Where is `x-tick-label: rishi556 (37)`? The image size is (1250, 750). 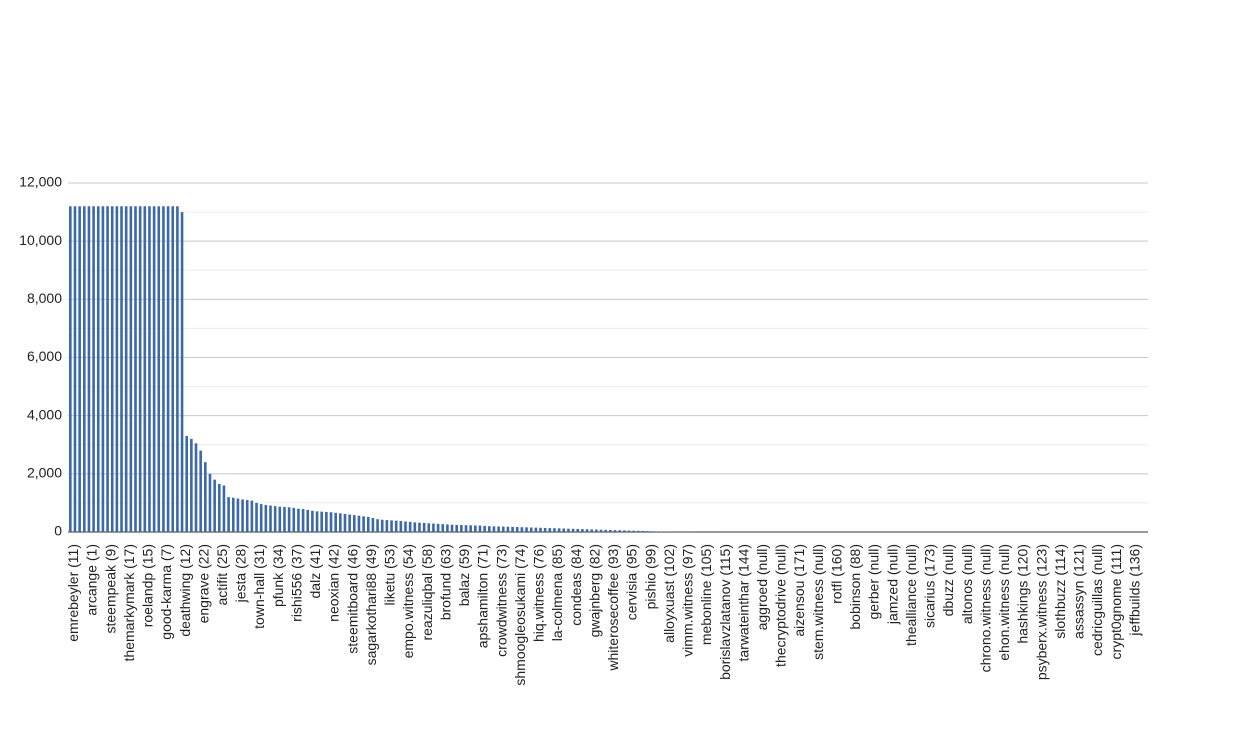
x-tick-label: rishi556 (37) is located at coordinates (296, 583).